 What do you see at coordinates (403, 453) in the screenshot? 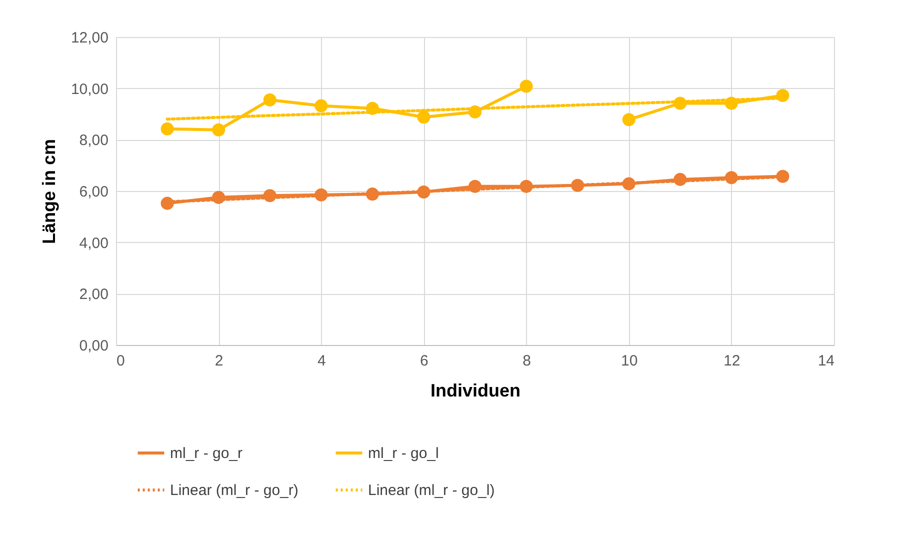
I see `legend-label: ml_r - go_l` at bounding box center [403, 453].